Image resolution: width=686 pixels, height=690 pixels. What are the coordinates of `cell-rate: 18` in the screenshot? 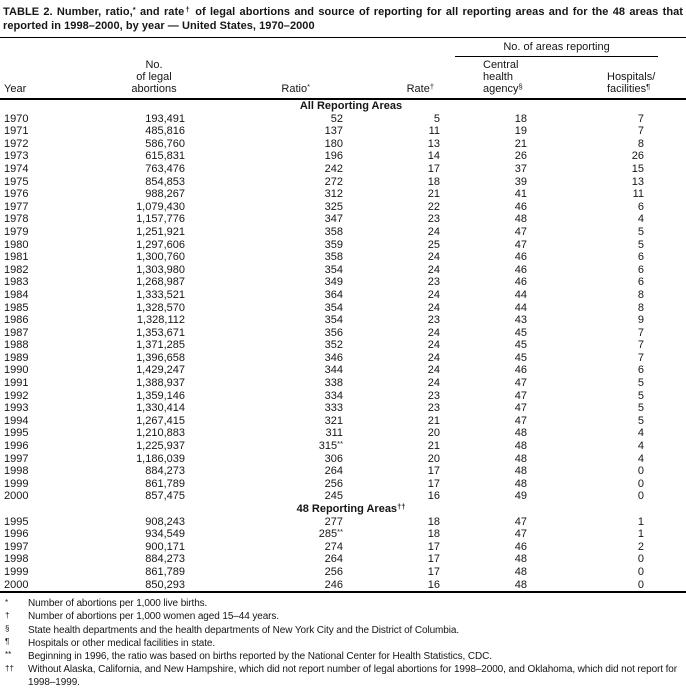 It's located at (433, 521).